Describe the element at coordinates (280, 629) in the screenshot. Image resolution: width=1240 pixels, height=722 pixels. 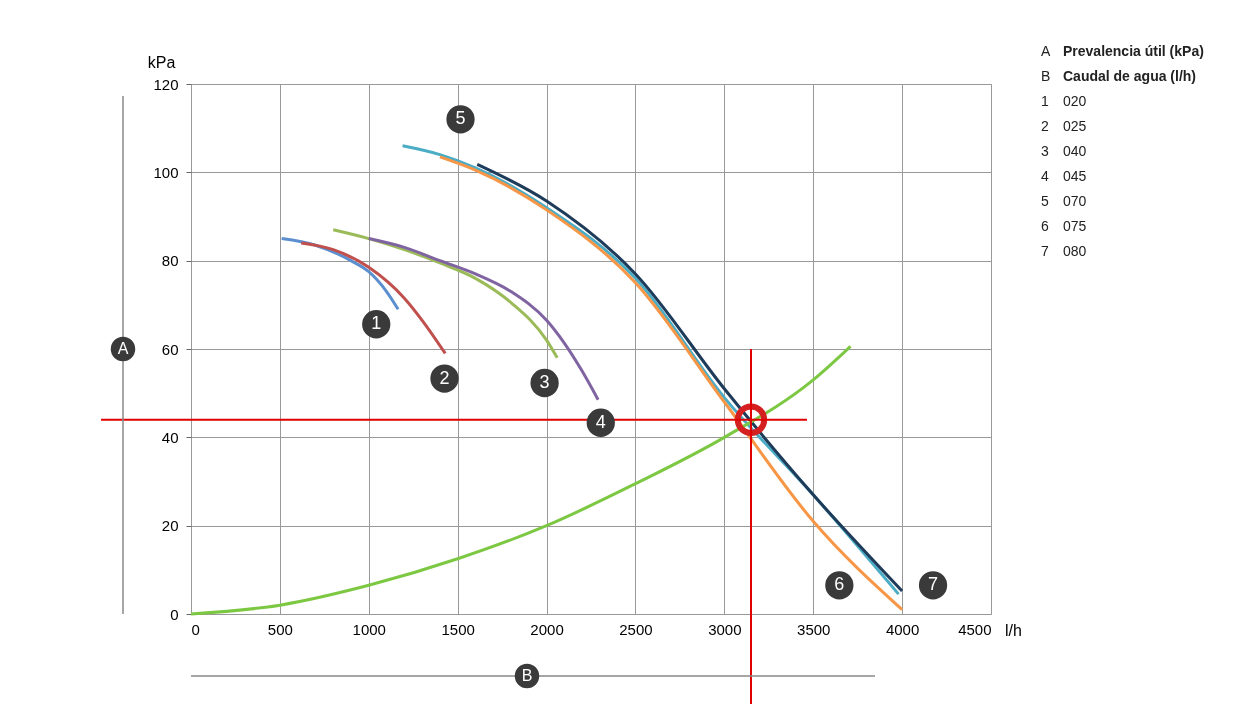
I see `x-tick-label: 500` at that location.